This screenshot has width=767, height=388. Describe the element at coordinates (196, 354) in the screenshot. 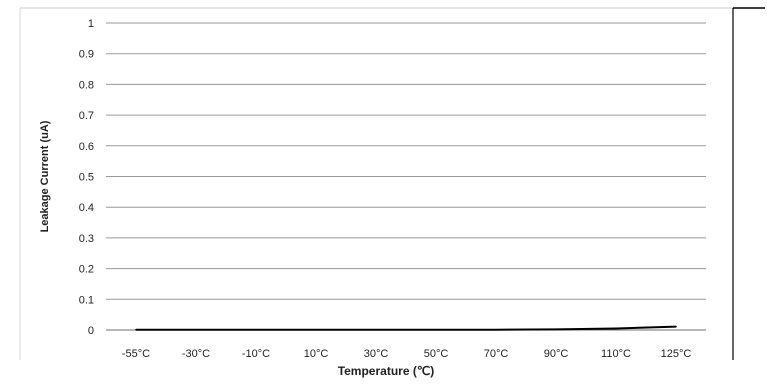

I see `x-tick-label: -30°C` at that location.